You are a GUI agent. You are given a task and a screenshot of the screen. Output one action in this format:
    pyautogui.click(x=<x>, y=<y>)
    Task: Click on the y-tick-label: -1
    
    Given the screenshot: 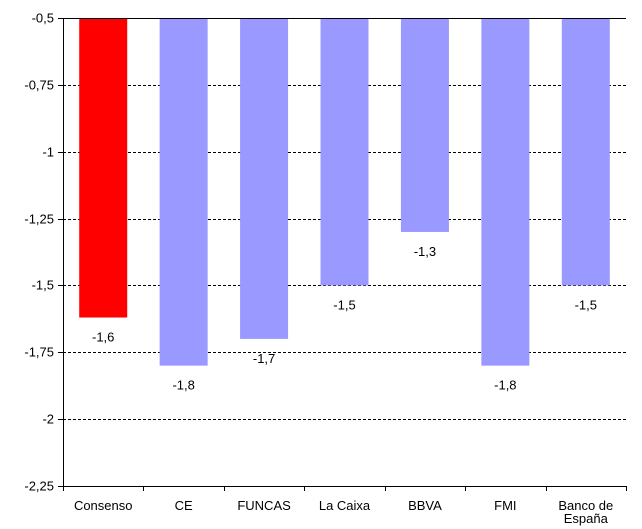 What is the action you would take?
    pyautogui.click(x=48, y=152)
    